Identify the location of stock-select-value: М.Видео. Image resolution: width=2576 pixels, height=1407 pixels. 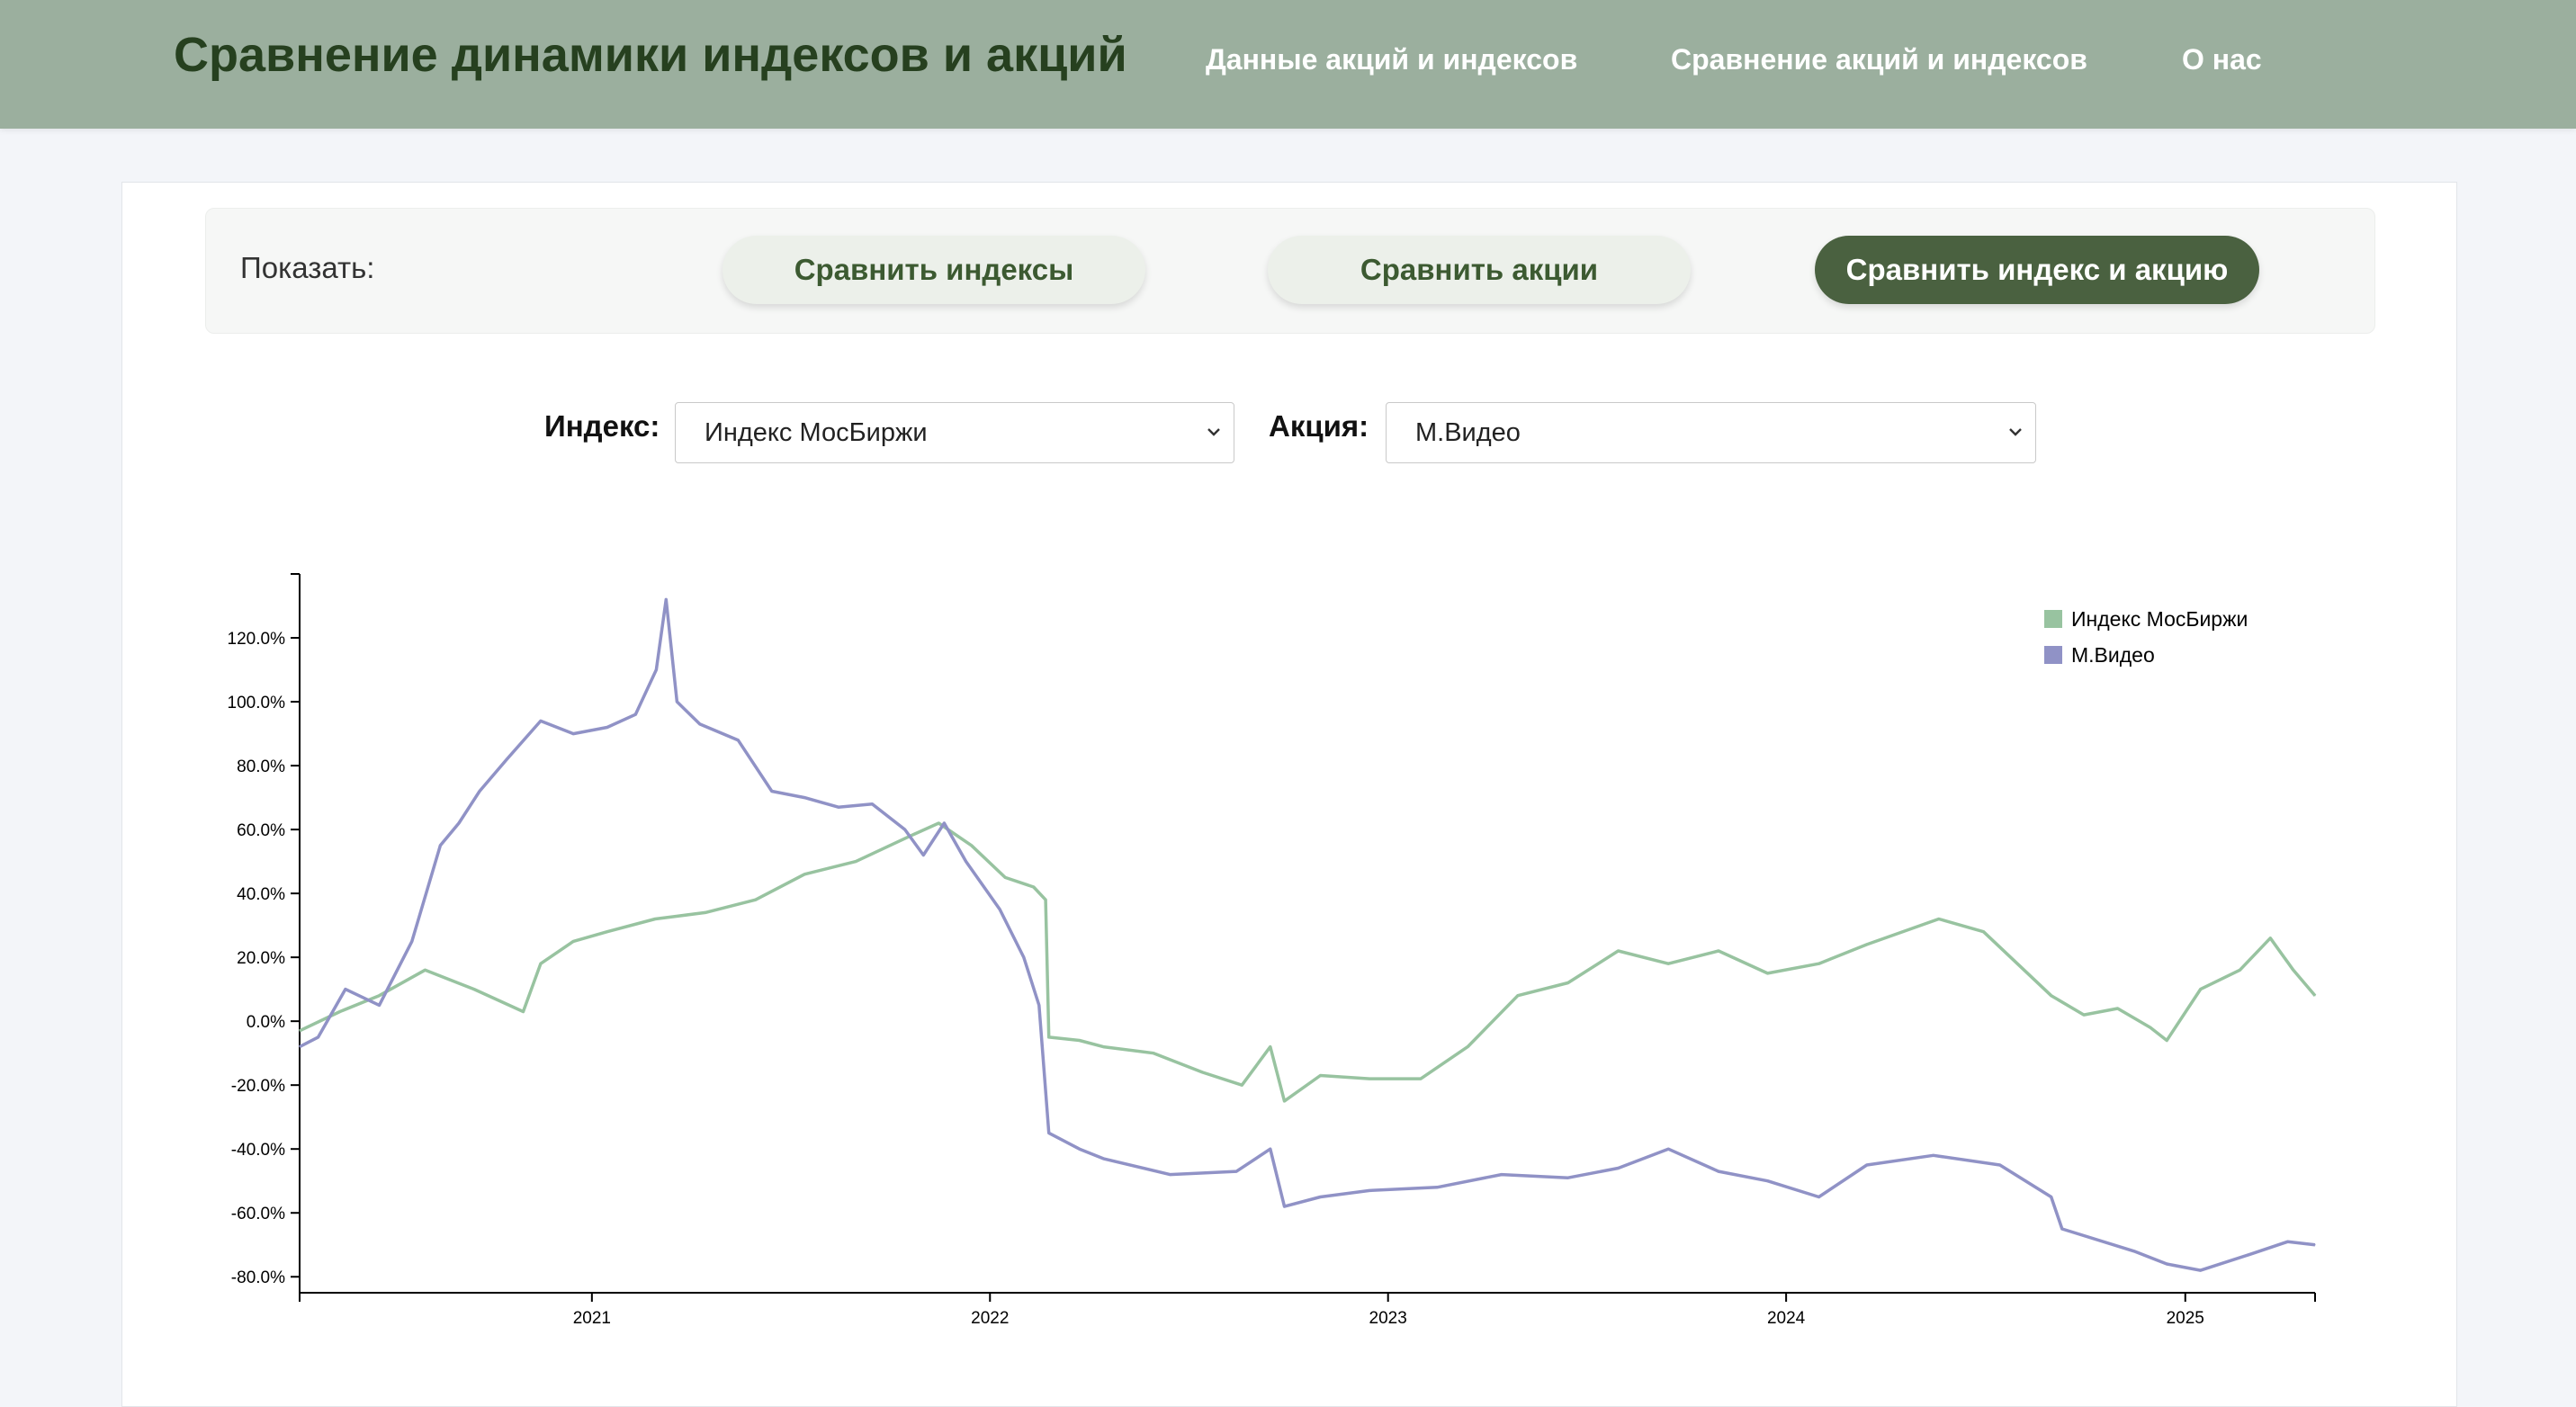
(1468, 432).